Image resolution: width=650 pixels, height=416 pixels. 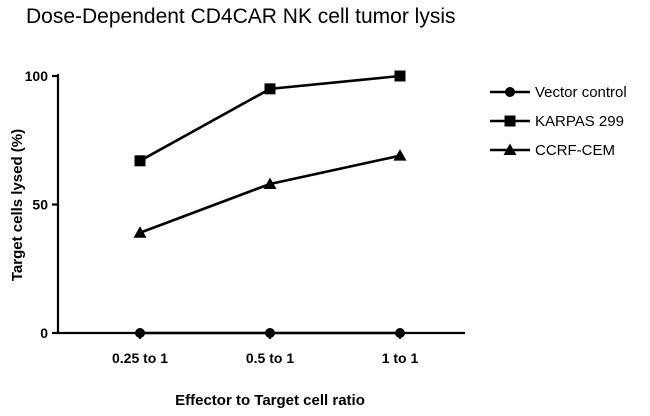 What do you see at coordinates (510, 92) in the screenshot?
I see `legend-marker-circle` at bounding box center [510, 92].